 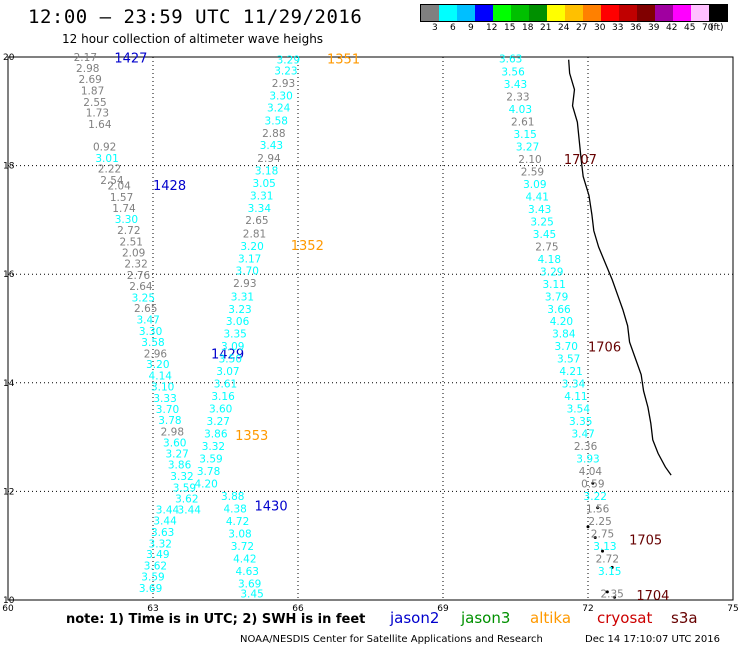 I want to click on x-tick-label: 63, so click(x=152, y=609).